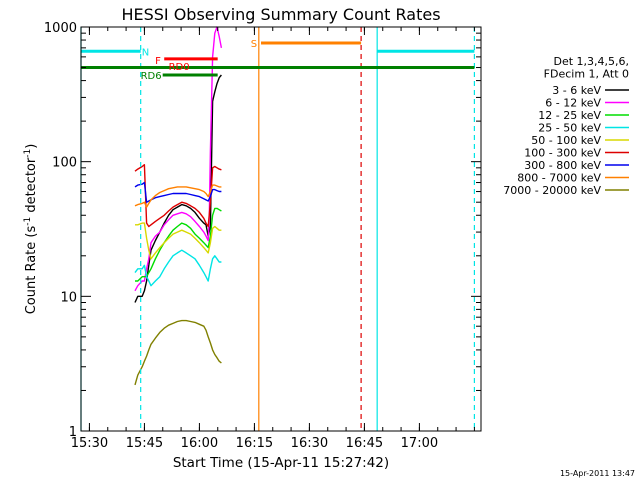 The image size is (640, 480). What do you see at coordinates (60, 28) in the screenshot?
I see `y-tick-label-3: 1000` at bounding box center [60, 28].